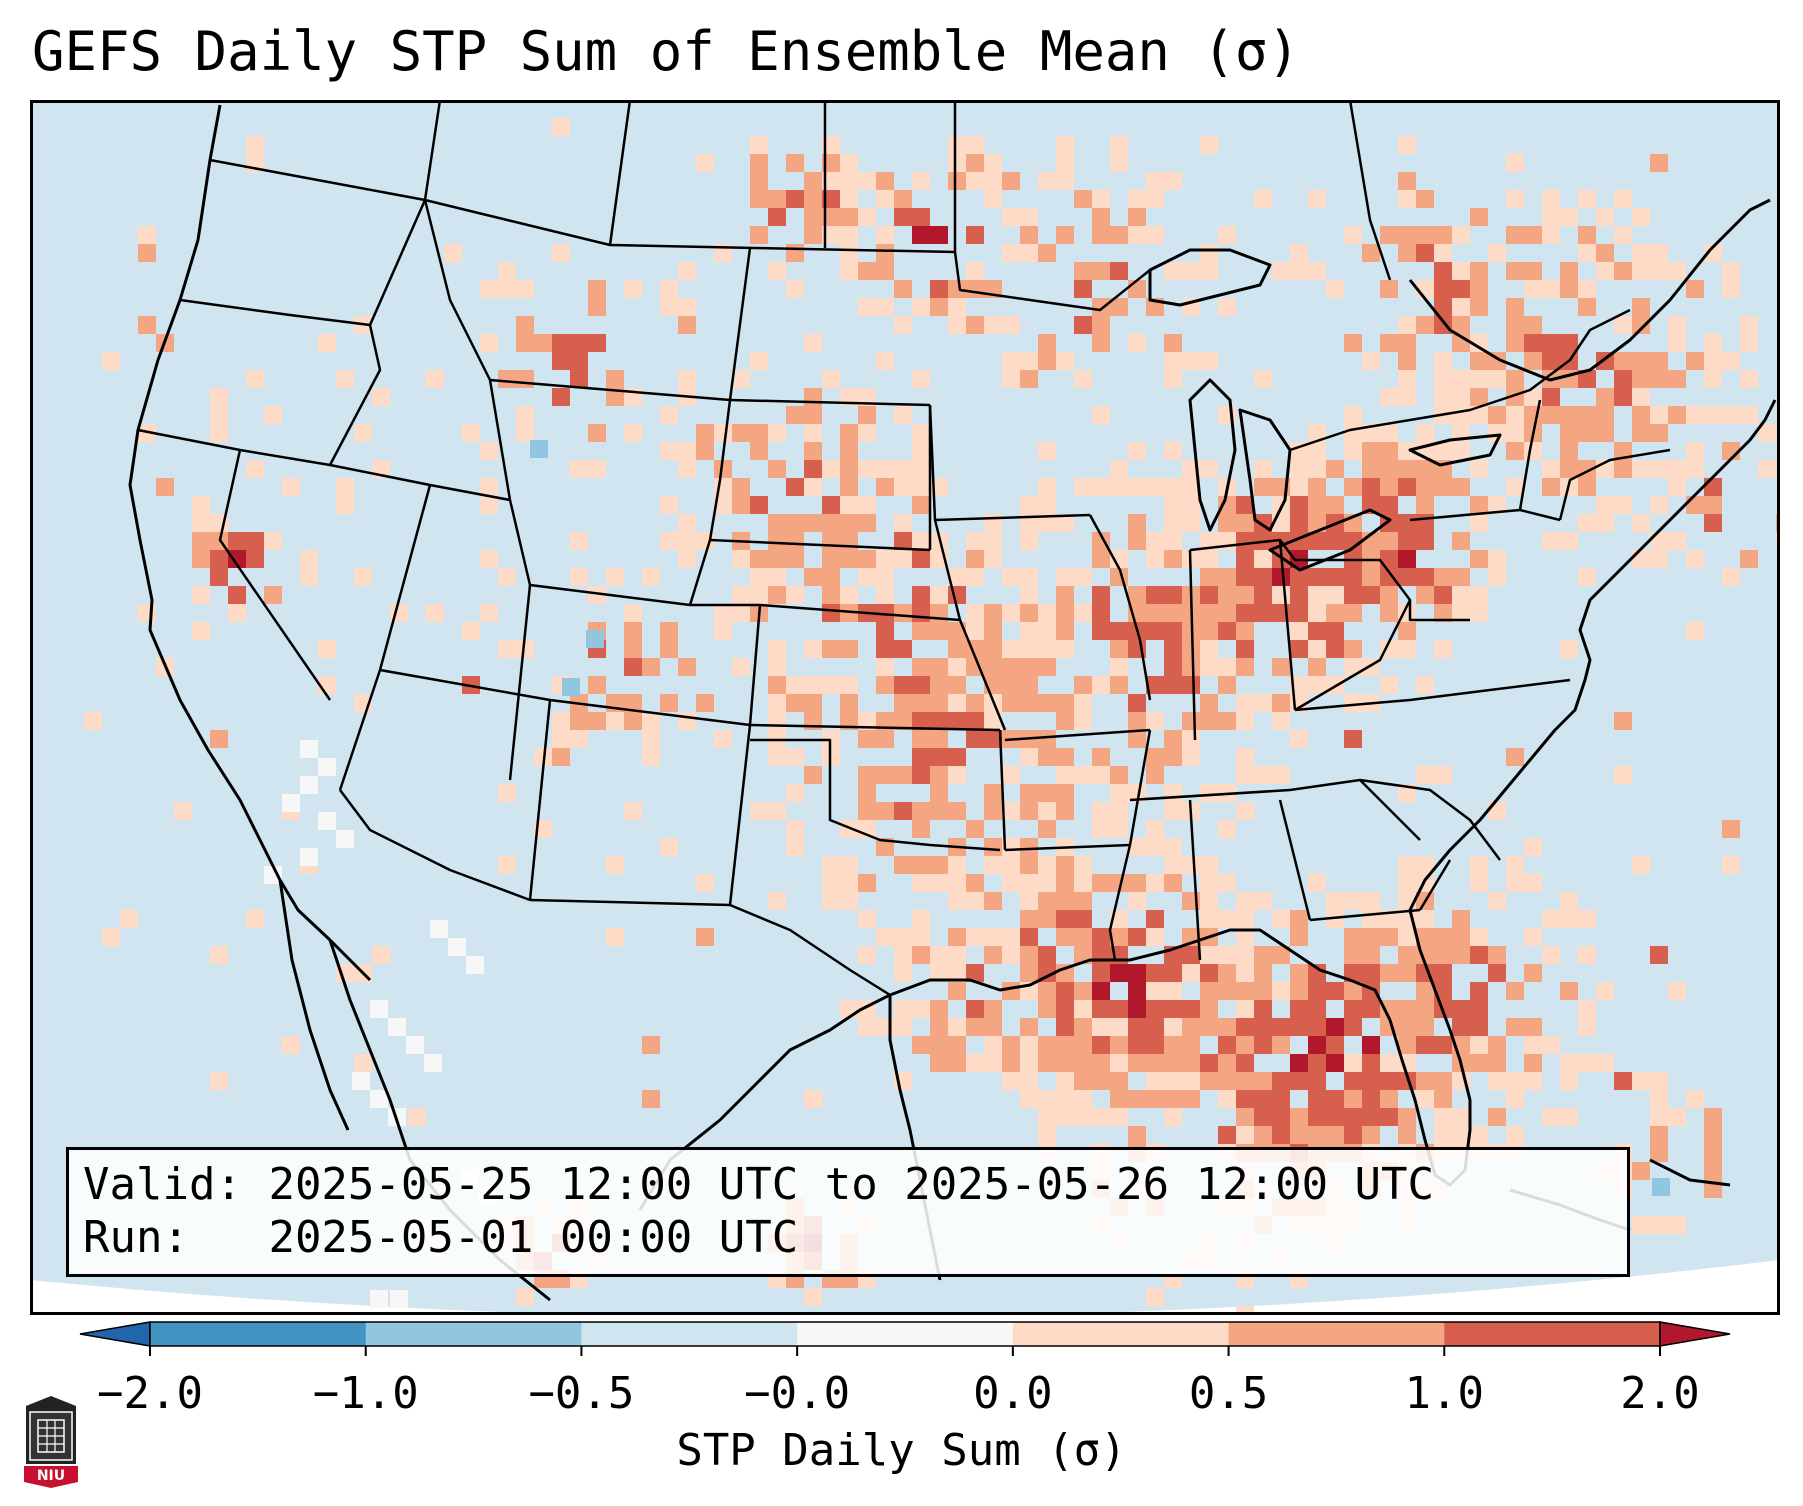  I want to click on map-title: GEFS Daily STP Sum of Ensemble Mean (σ), so click(666, 51).